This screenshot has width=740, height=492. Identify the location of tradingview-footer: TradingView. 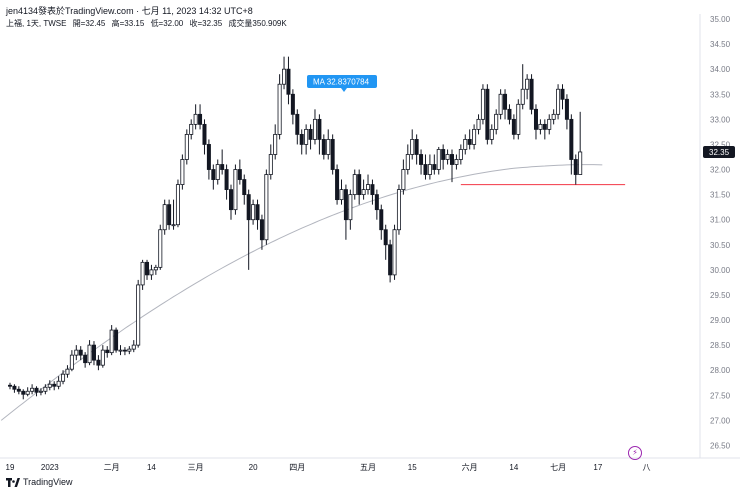
(39, 482).